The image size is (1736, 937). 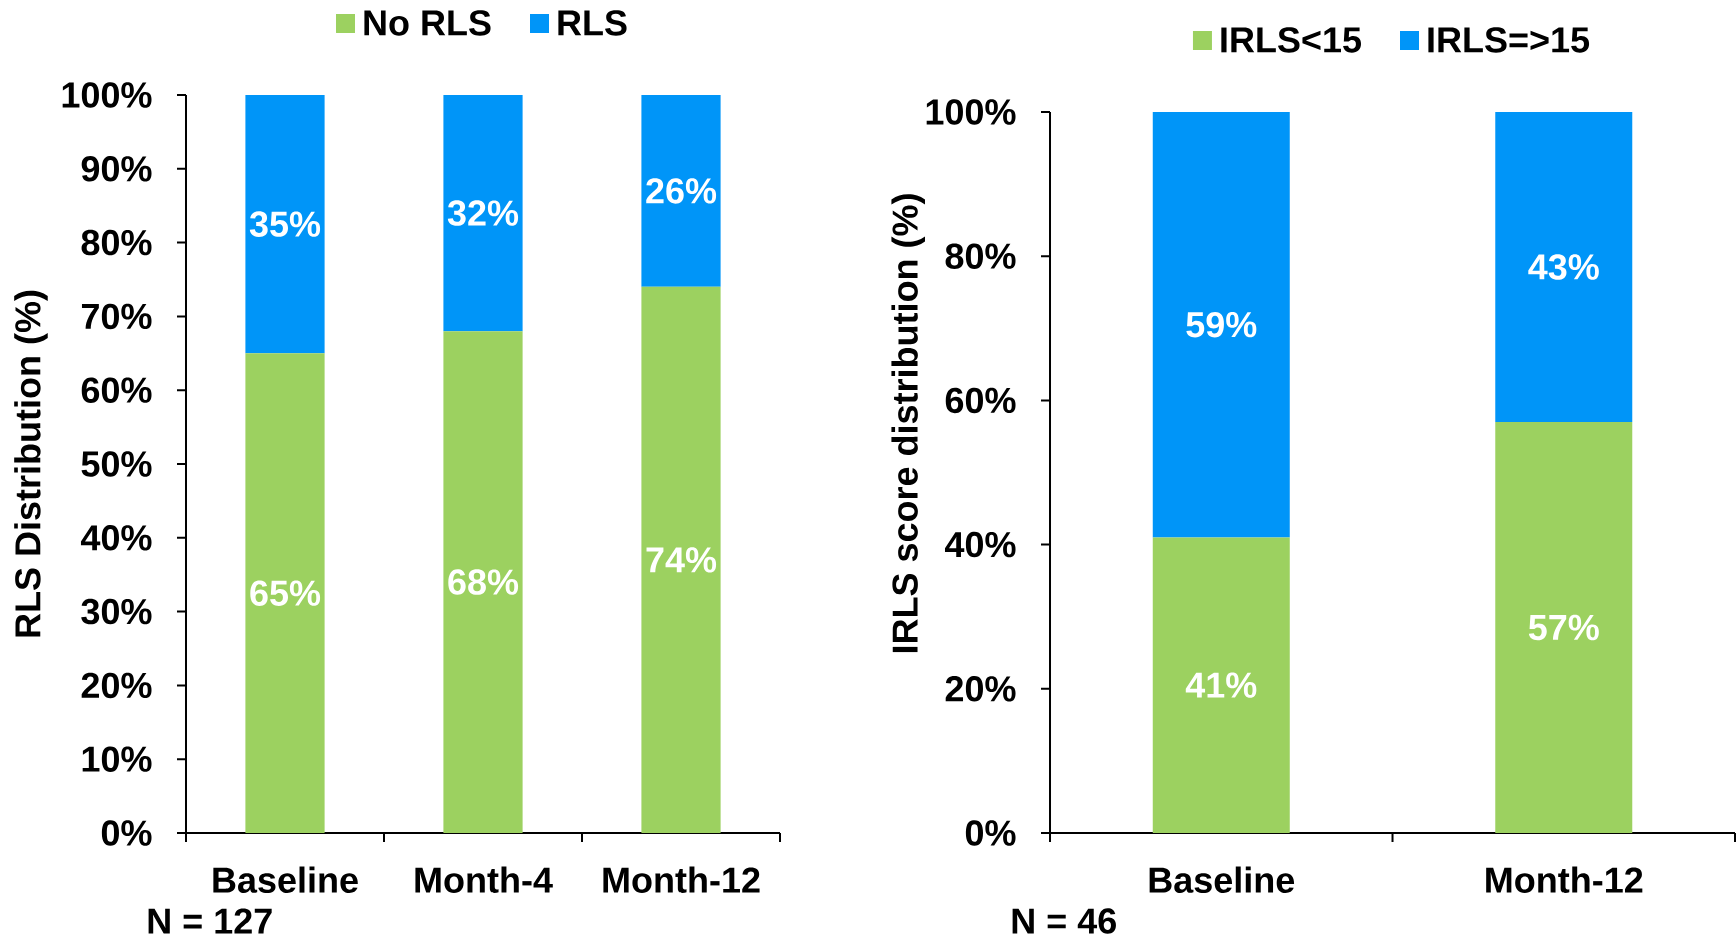 I want to click on y-tick-label: 30%, so click(x=116, y=611).